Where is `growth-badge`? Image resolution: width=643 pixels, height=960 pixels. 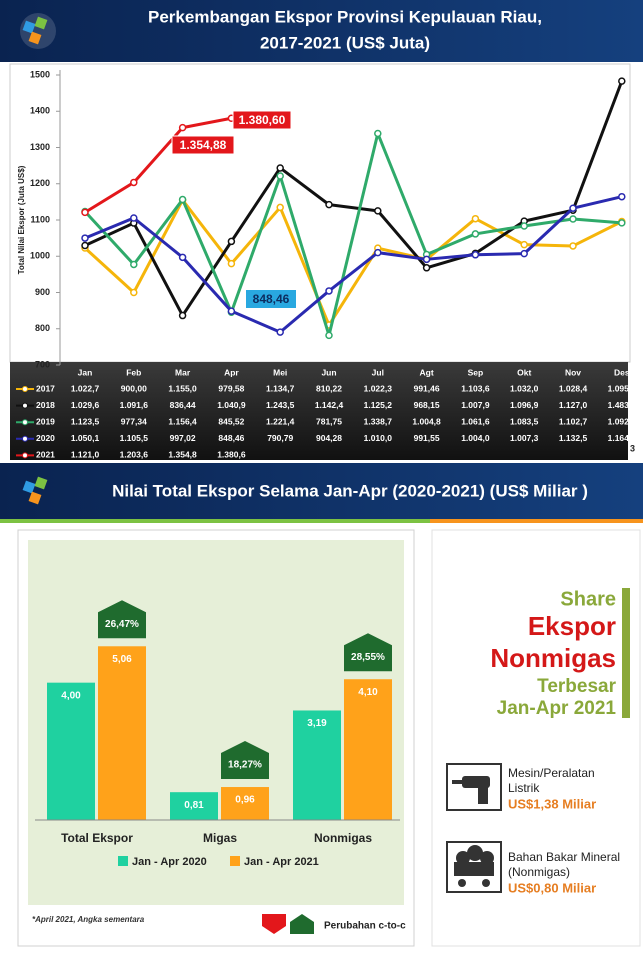 growth-badge is located at coordinates (122, 619).